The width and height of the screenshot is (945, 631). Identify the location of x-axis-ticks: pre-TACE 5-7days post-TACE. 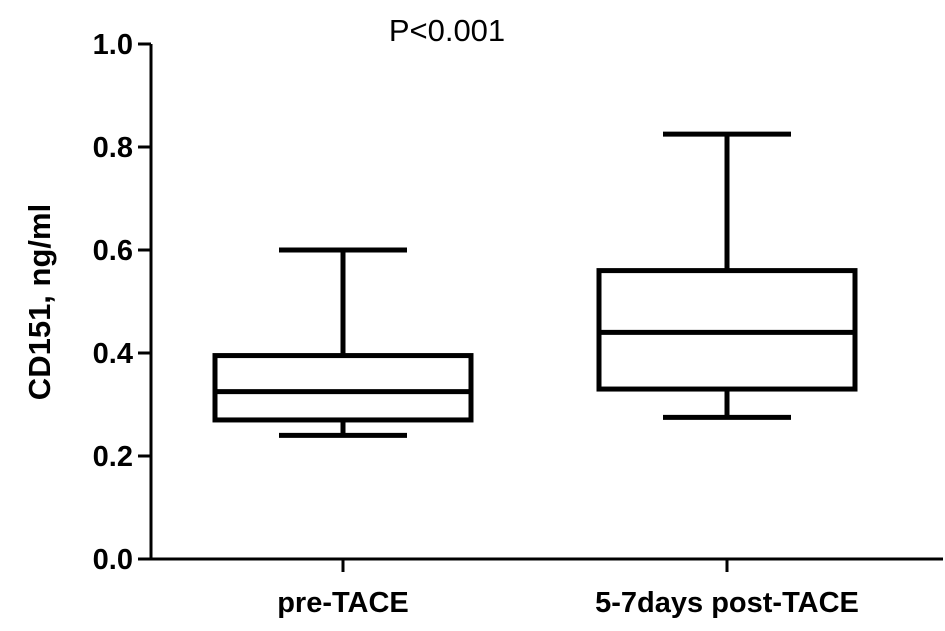
(568, 589).